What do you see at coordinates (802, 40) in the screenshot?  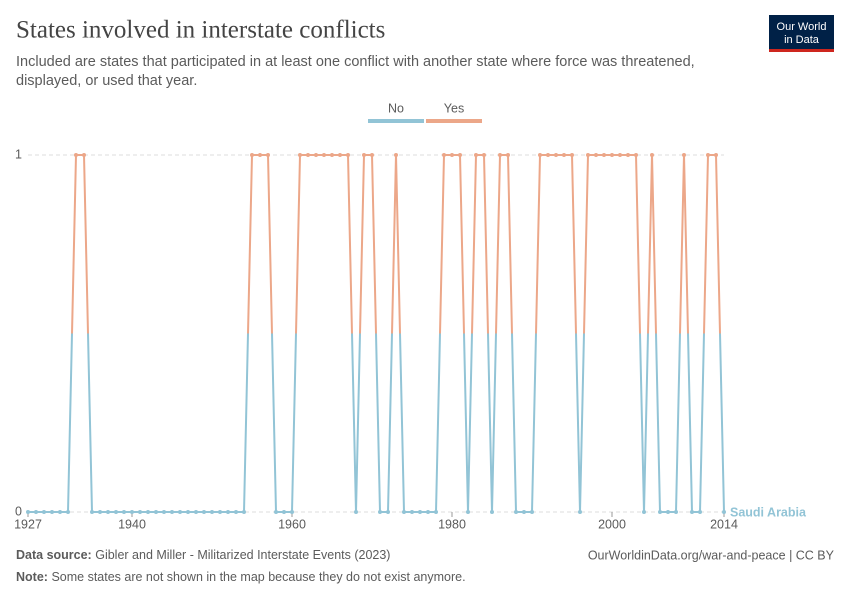 I see `logo-text: in Data` at bounding box center [802, 40].